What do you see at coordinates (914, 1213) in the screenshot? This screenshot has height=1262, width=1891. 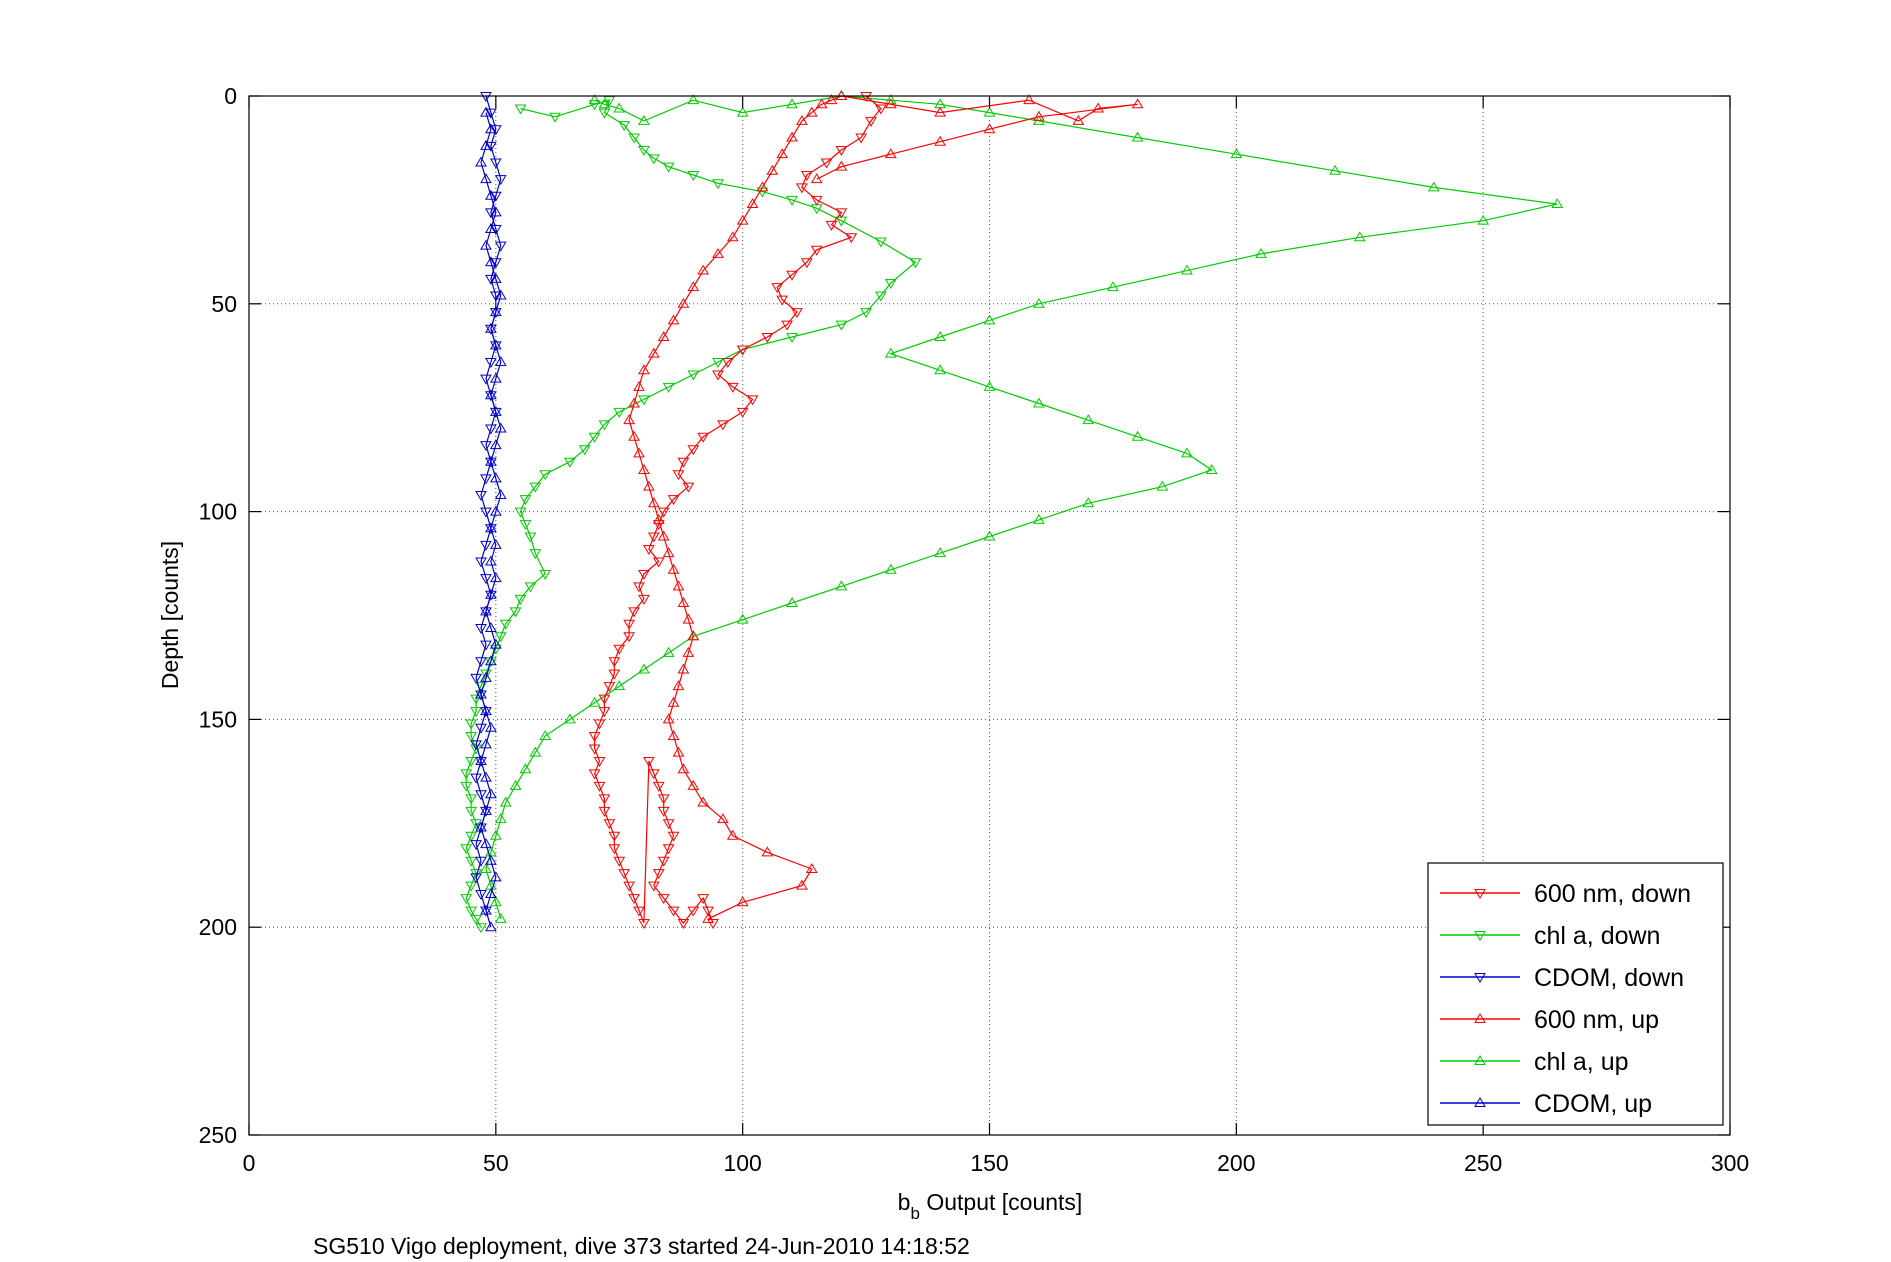 I see `x-axis-label-subscript: b` at bounding box center [914, 1213].